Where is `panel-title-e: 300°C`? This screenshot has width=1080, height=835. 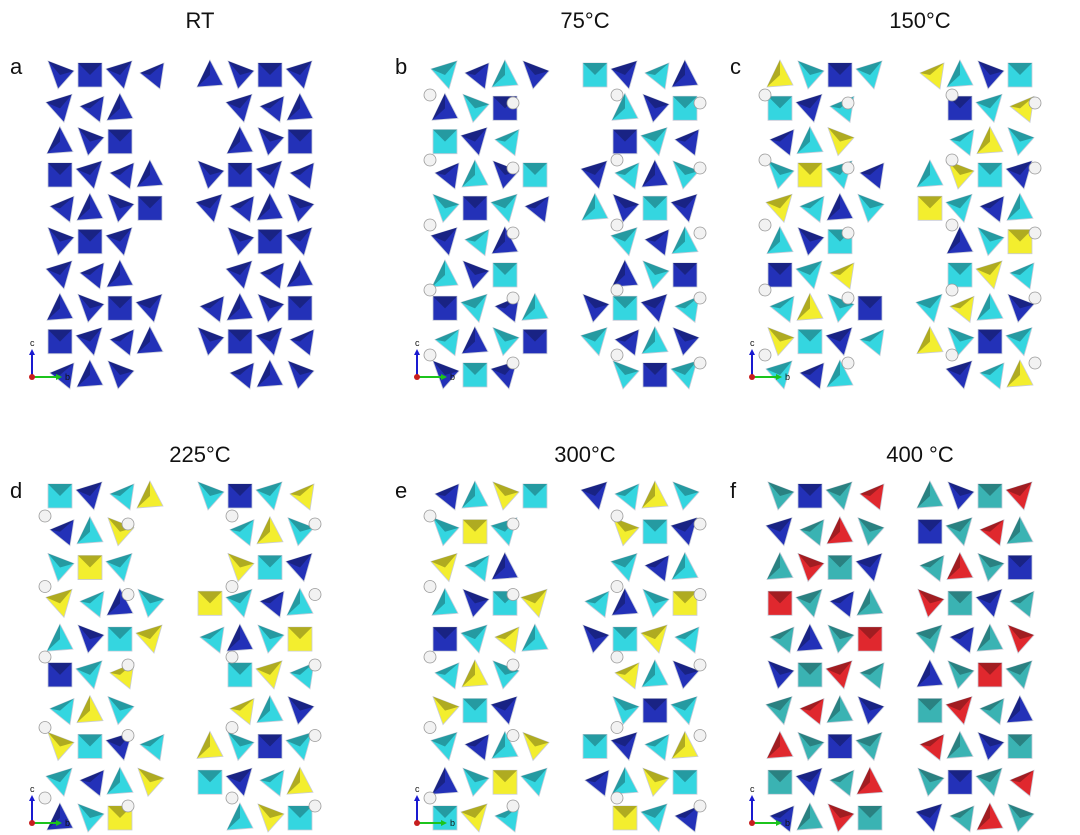 panel-title-e: 300°C is located at coordinates (585, 454).